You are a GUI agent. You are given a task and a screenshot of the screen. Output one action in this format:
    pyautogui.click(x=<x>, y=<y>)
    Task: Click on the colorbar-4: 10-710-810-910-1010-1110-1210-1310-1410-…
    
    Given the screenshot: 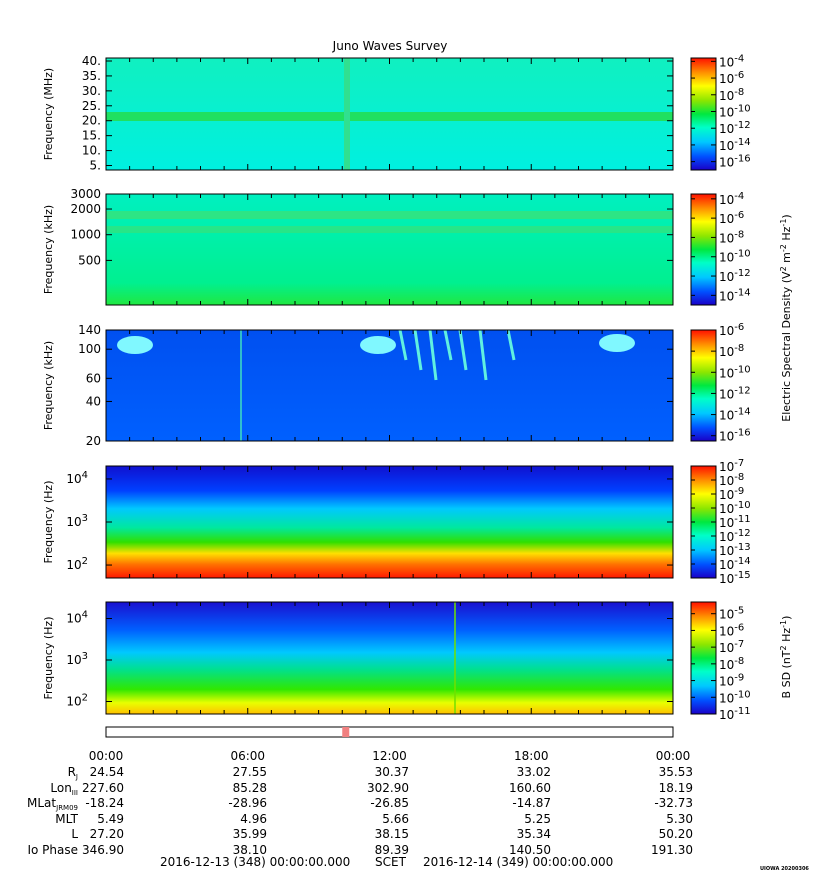 What is the action you would take?
    pyautogui.click(x=720, y=522)
    